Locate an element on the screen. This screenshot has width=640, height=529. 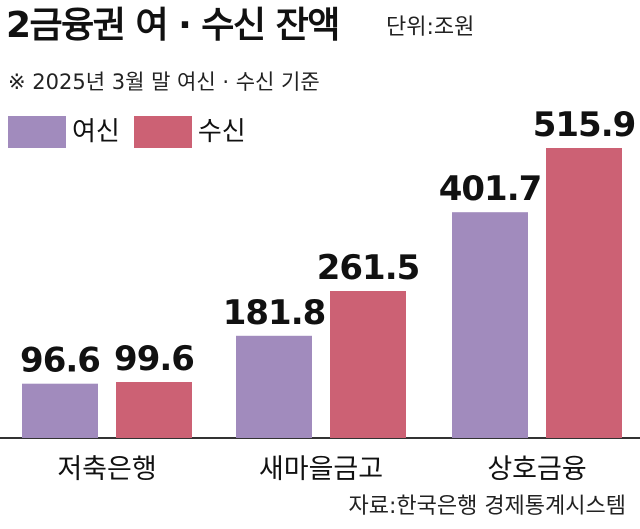
value-label-loans-savings-bank: 96.6 is located at coordinates (60, 361).